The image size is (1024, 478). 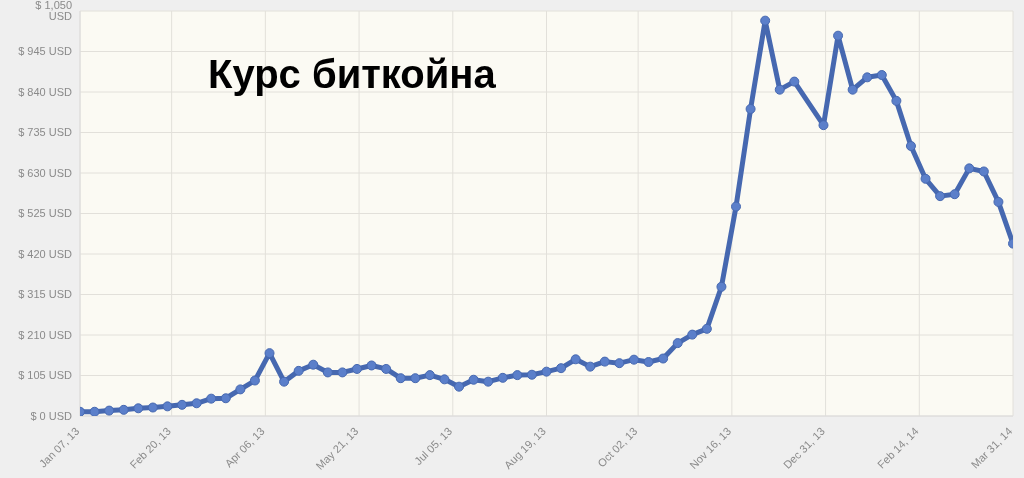 I want to click on x-tick-label: Feb 20, 13, so click(x=150, y=447).